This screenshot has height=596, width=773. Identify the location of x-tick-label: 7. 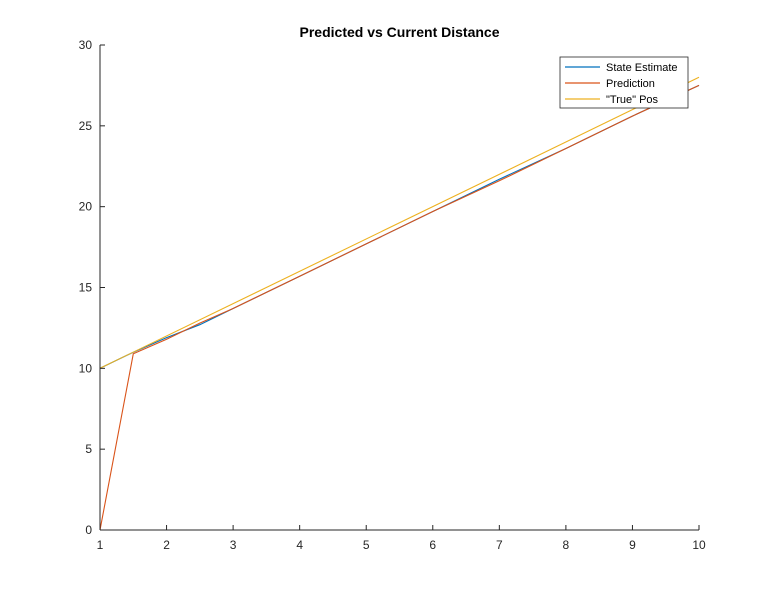
(499, 545).